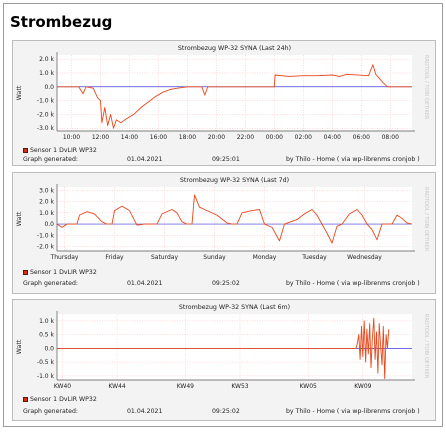 This screenshot has width=446, height=435. What do you see at coordinates (245, 137) in the screenshot?
I see `x-tick-label: 22:00` at bounding box center [245, 137].